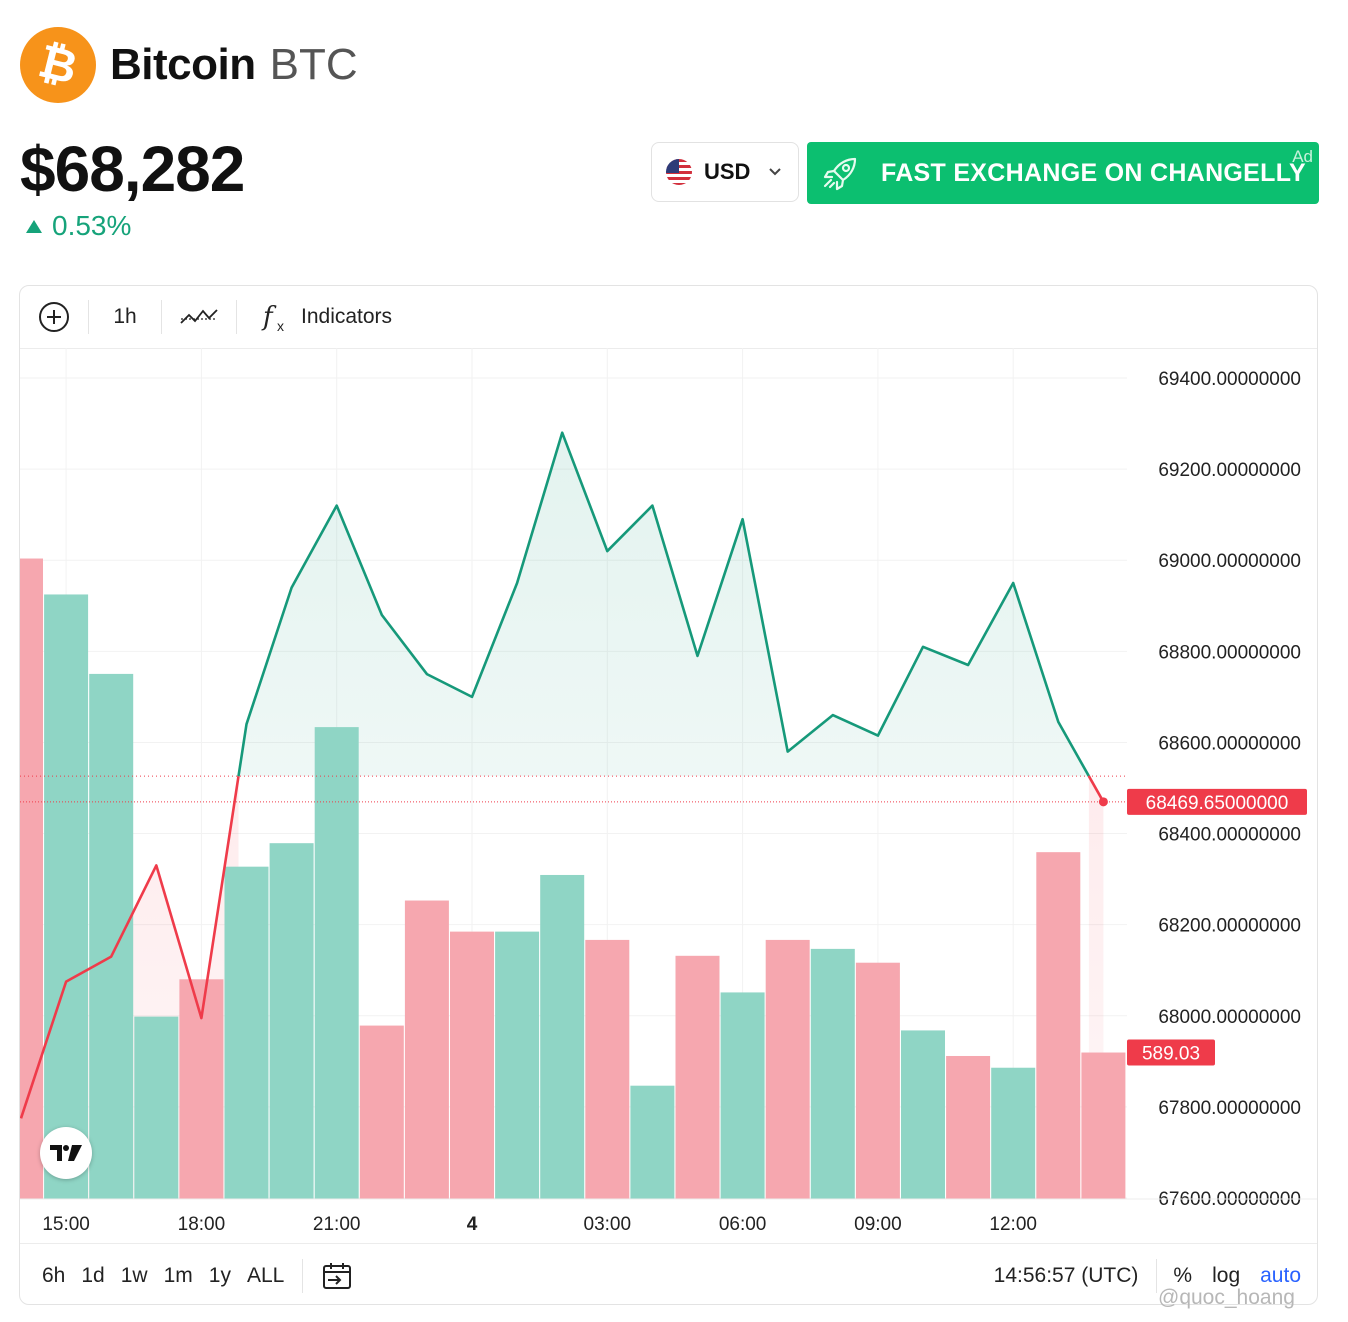 The image size is (1348, 1322). I want to click on coin-name: Bitcoin, so click(183, 64).